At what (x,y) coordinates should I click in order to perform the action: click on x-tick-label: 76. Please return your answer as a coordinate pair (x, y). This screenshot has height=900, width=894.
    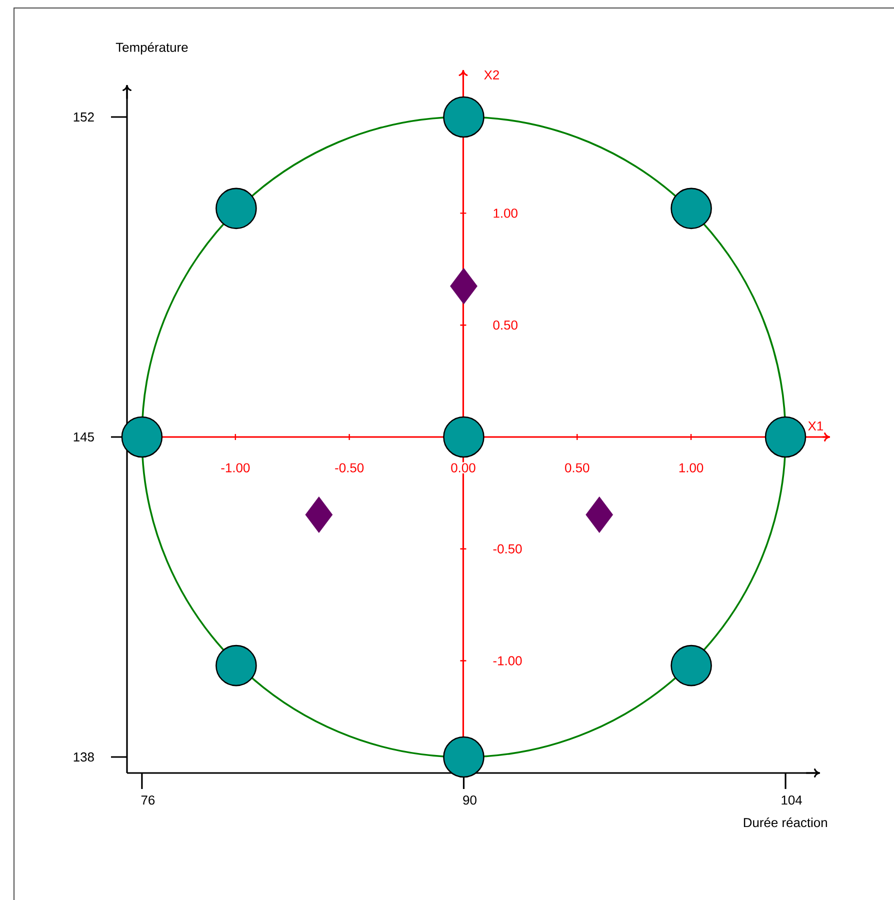
    Looking at the image, I should click on (148, 800).